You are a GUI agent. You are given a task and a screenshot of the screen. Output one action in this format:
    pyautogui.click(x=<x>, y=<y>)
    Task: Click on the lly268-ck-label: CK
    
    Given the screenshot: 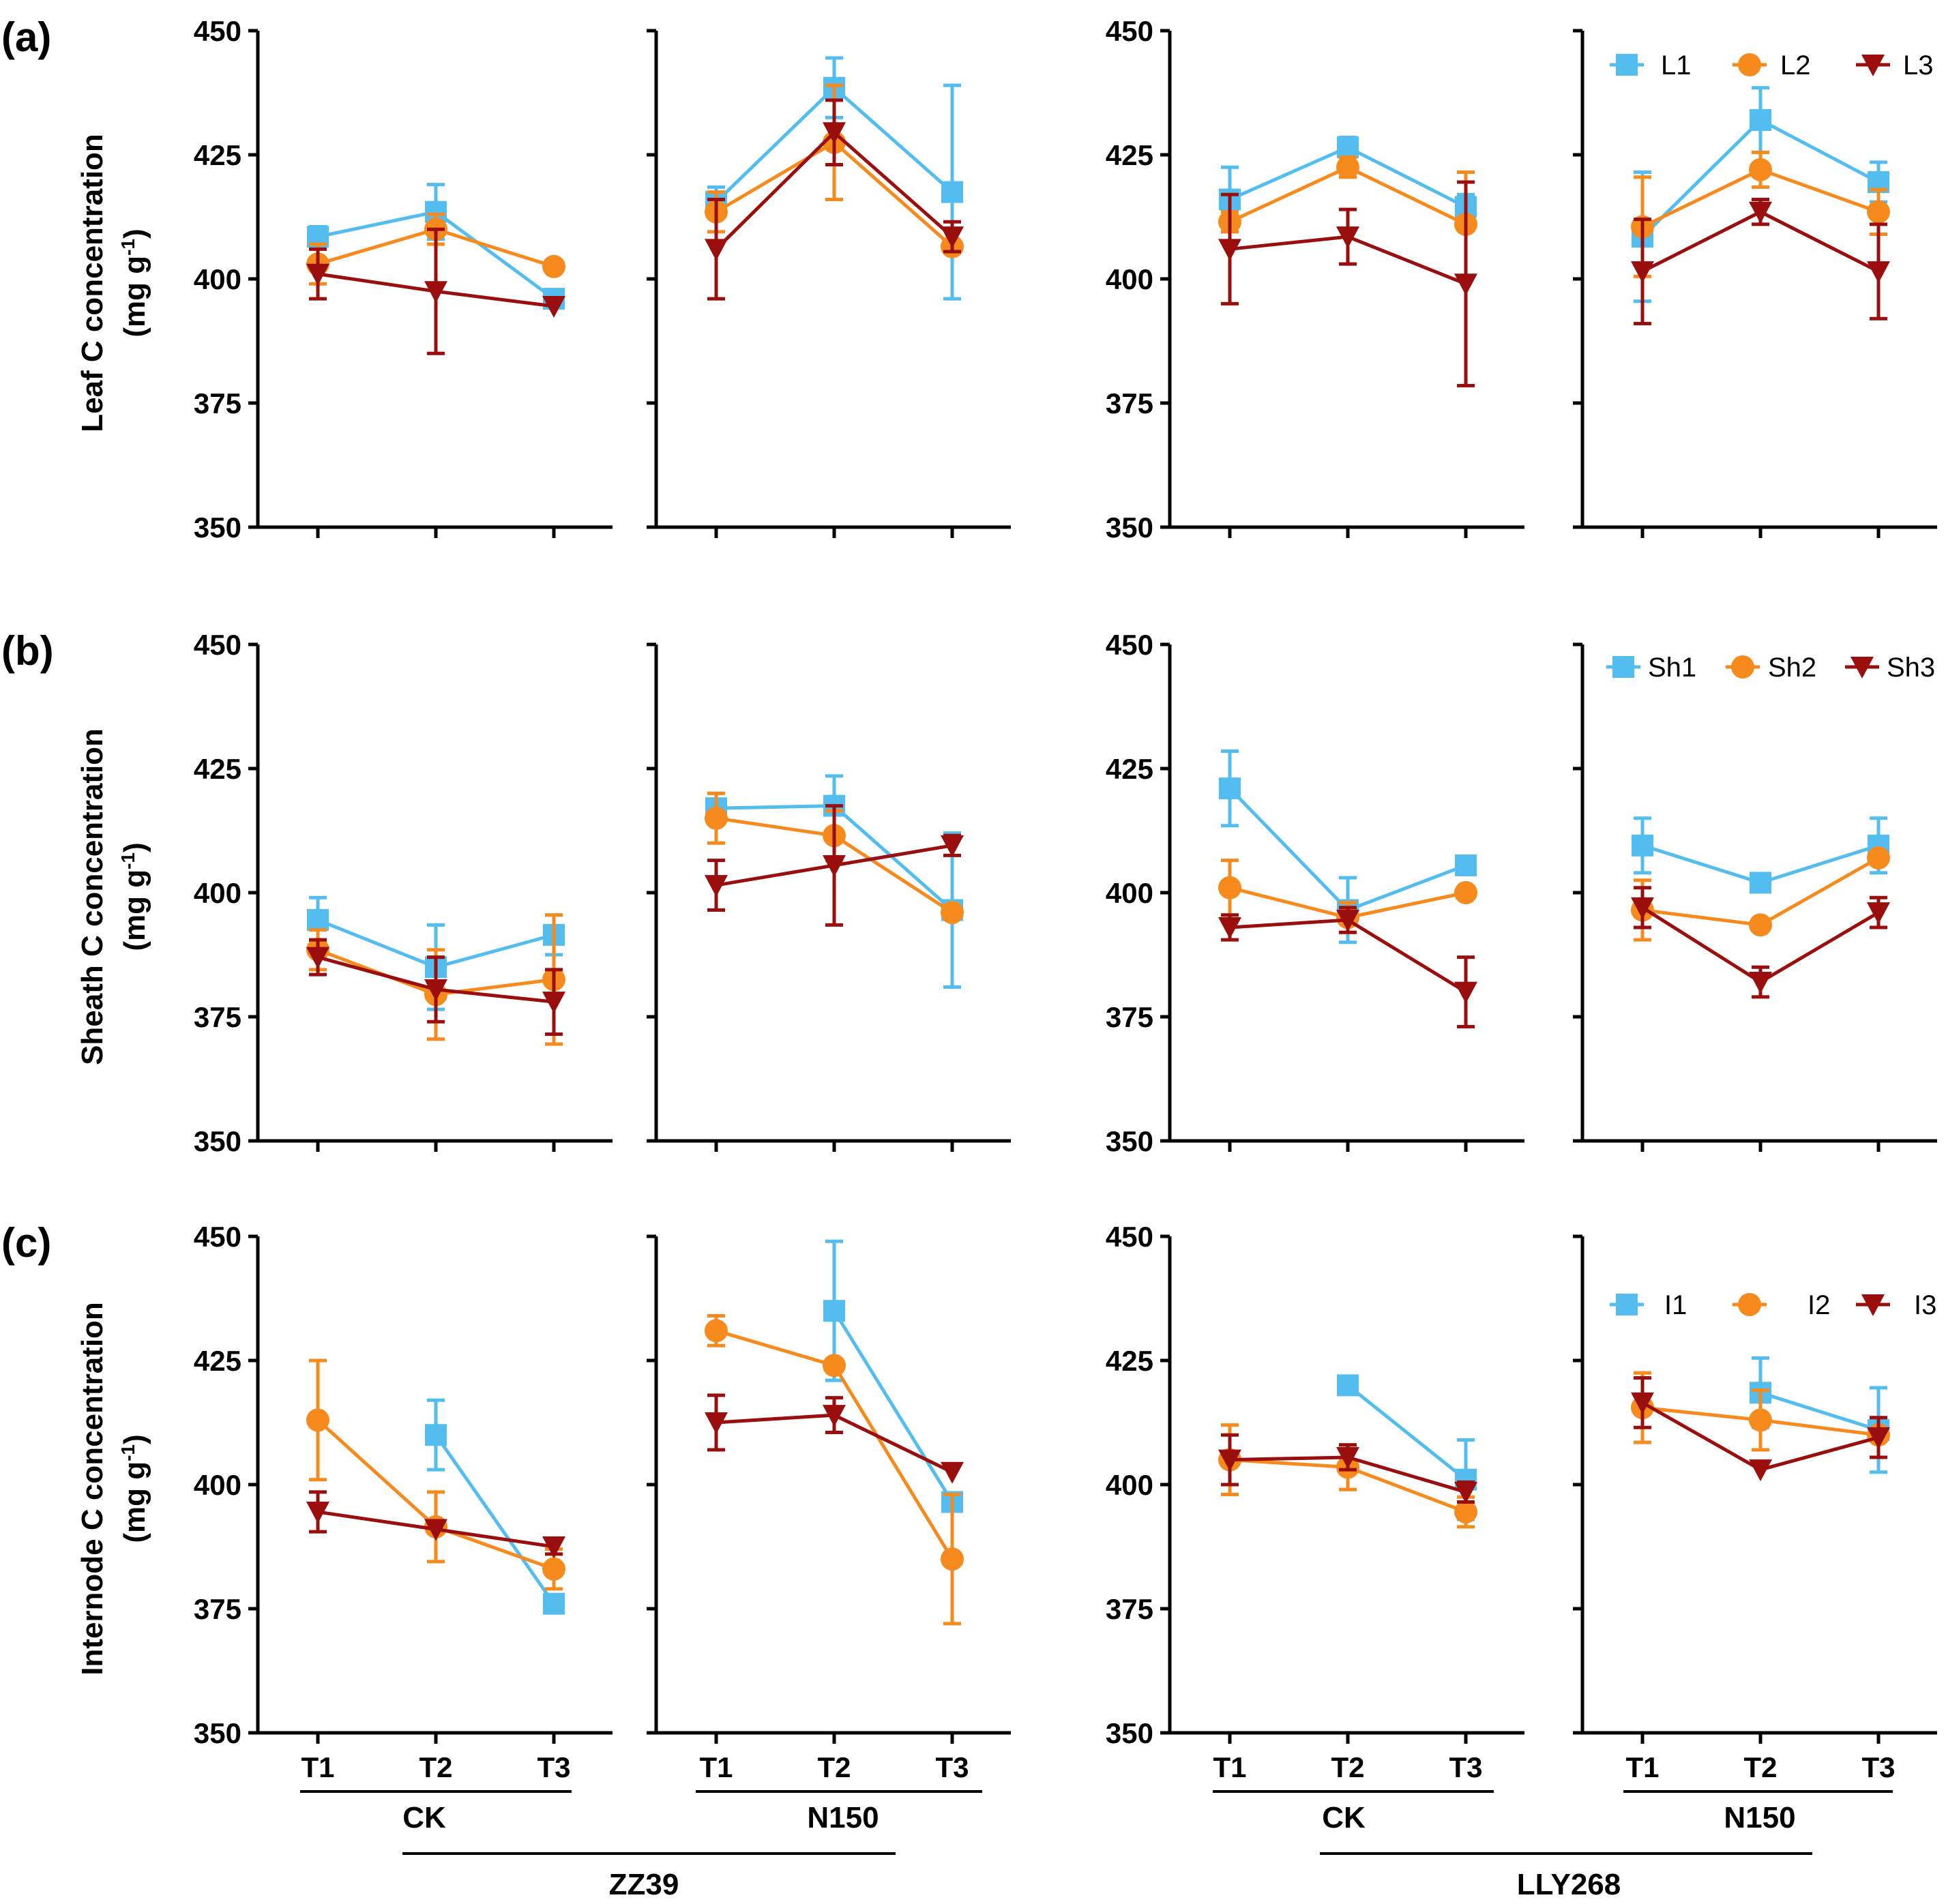 What is the action you would take?
    pyautogui.click(x=1344, y=1817)
    